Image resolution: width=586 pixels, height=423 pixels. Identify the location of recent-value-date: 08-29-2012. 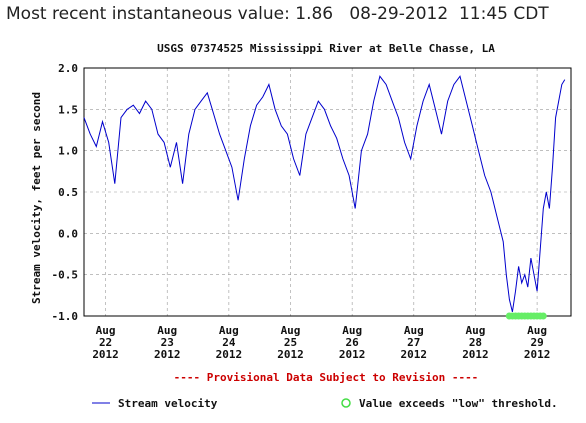
(399, 14).